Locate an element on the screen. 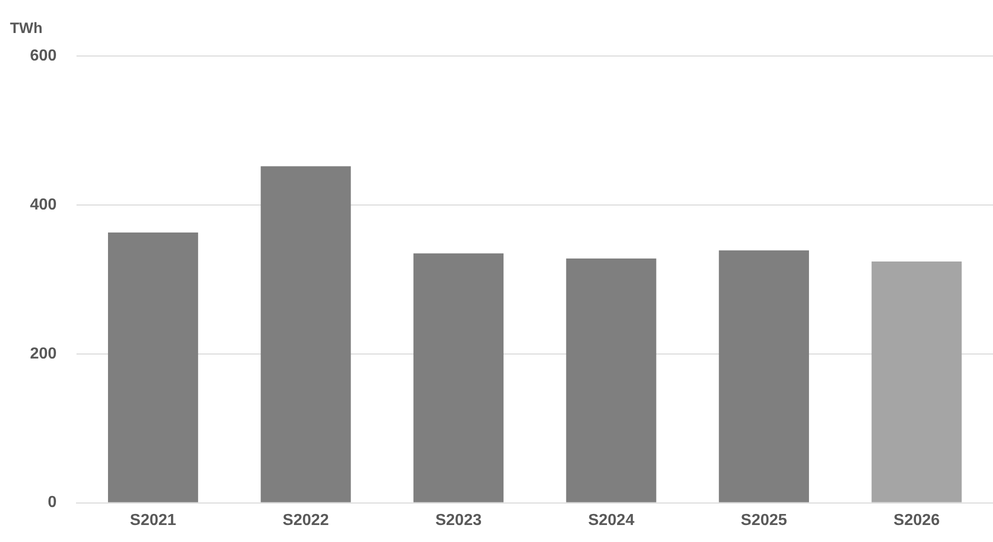 The height and width of the screenshot is (542, 993). y-axis-title: TWh is located at coordinates (26, 29).